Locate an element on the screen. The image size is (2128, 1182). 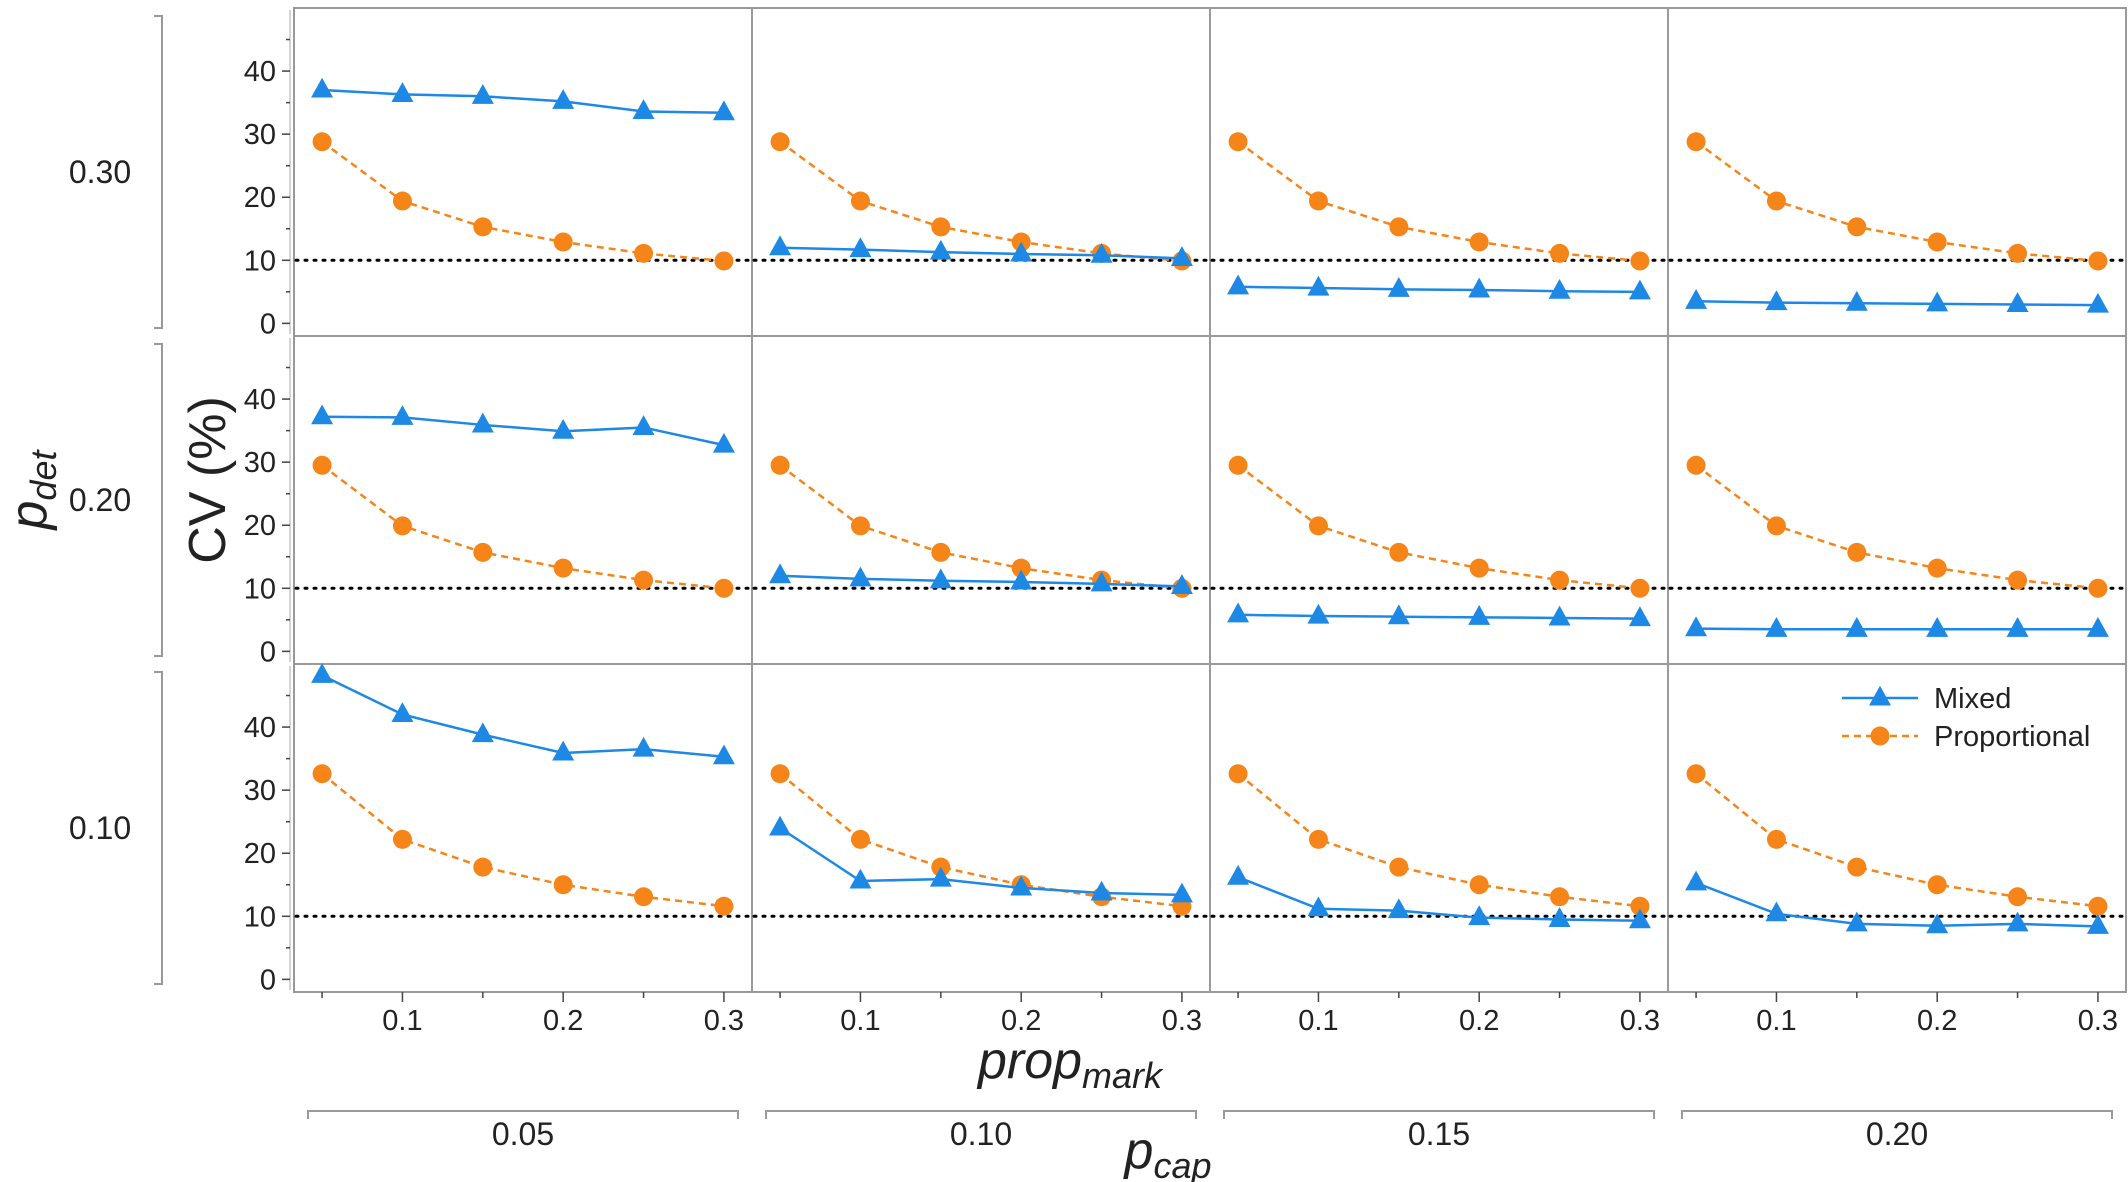
row-facet-title-main: p is located at coordinates (29, 516).